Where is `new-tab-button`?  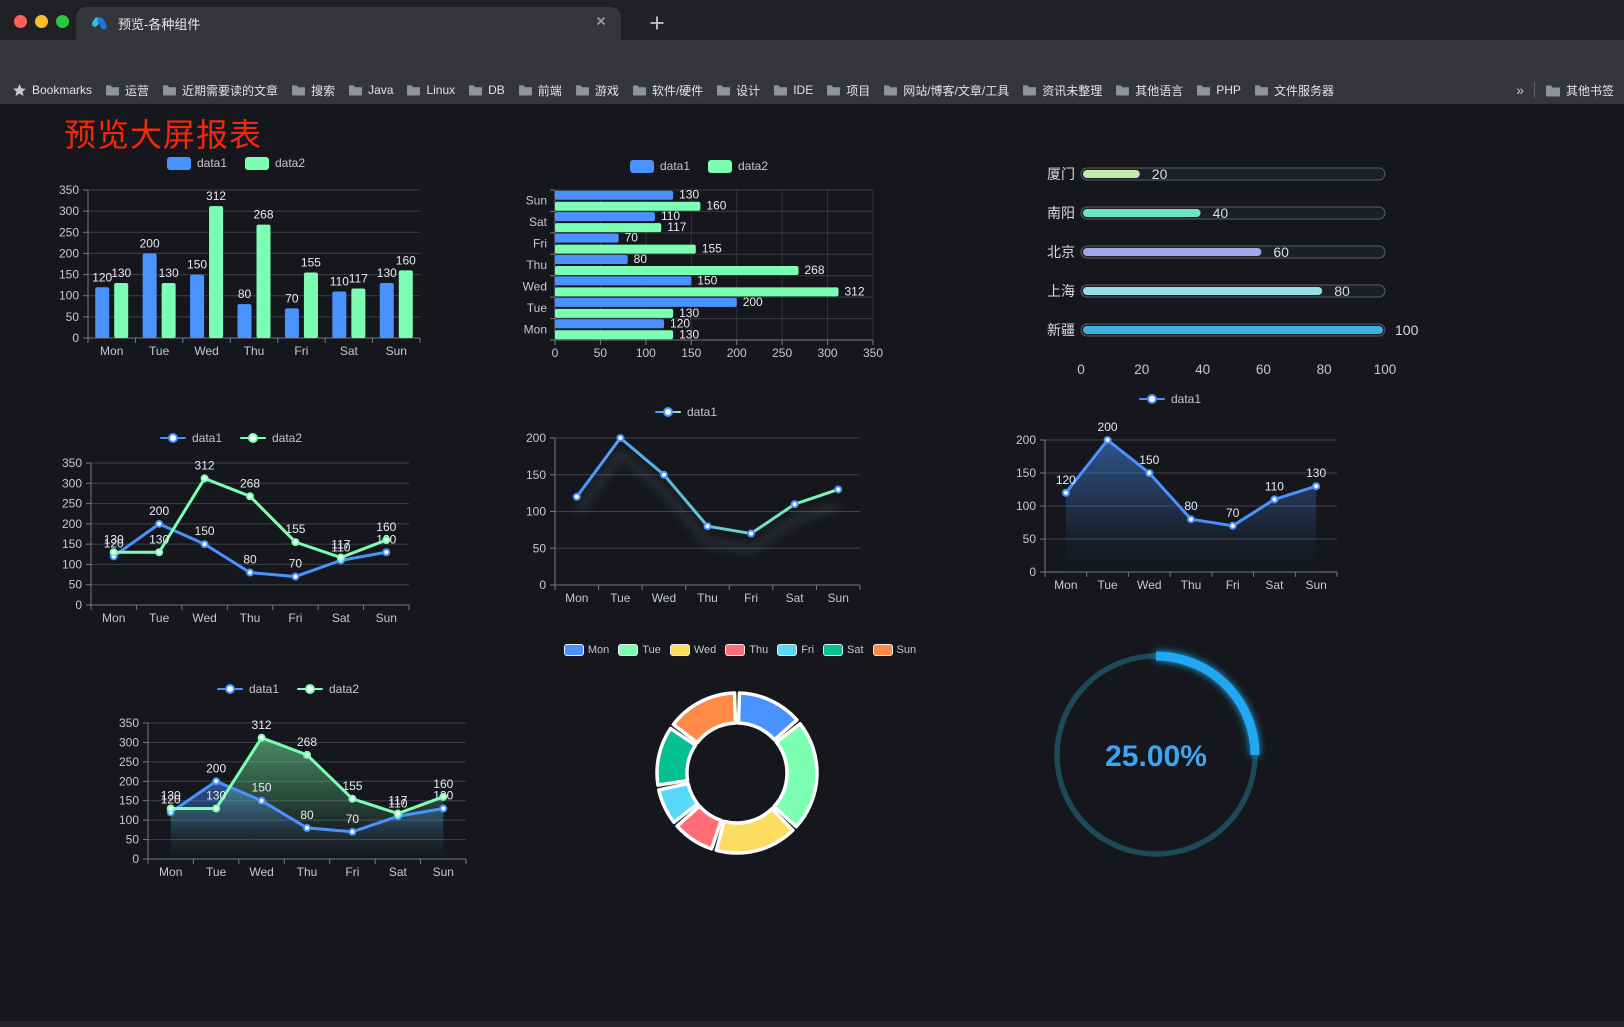 new-tab-button is located at coordinates (657, 23).